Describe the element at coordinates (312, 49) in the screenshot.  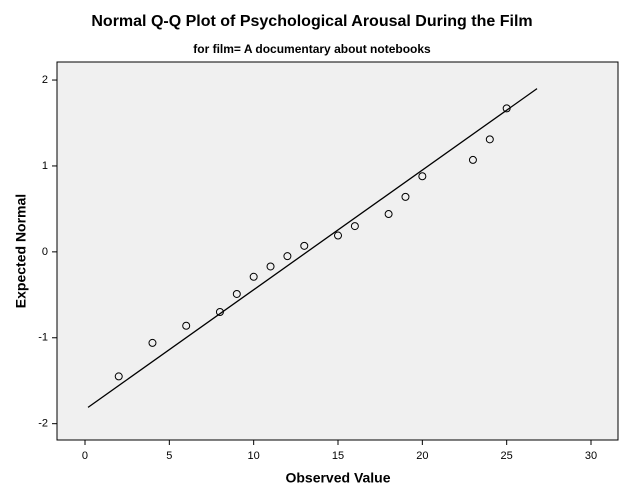
I see `chart-subtitle: for film= A documentary about notebooks` at that location.